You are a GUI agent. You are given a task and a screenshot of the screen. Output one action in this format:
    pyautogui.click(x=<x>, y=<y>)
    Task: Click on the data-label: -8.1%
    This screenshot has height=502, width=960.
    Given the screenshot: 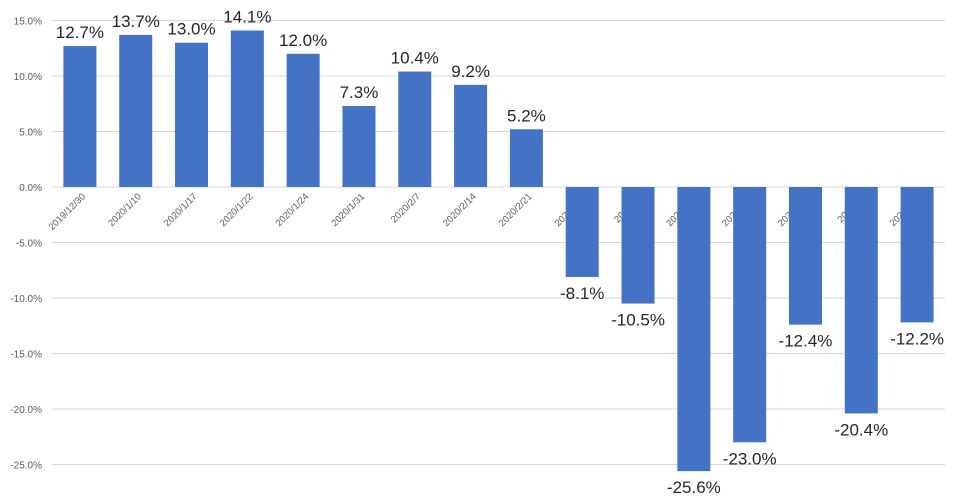 What is the action you would take?
    pyautogui.click(x=582, y=293)
    